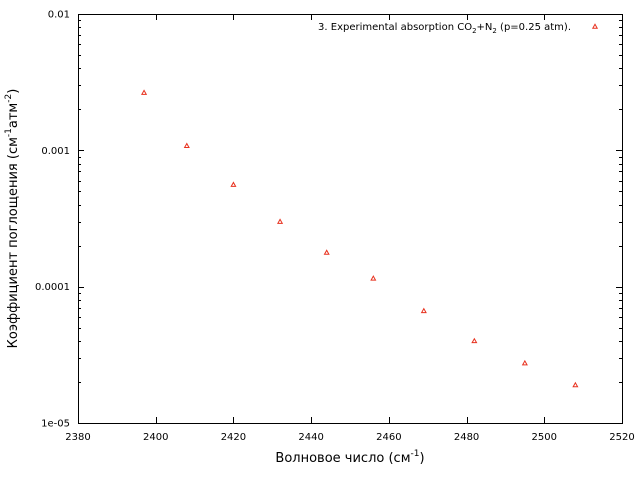 This screenshot has width=640, height=480. What do you see at coordinates (388, 437) in the screenshot?
I see `x-tick-label: 2460` at bounding box center [388, 437].